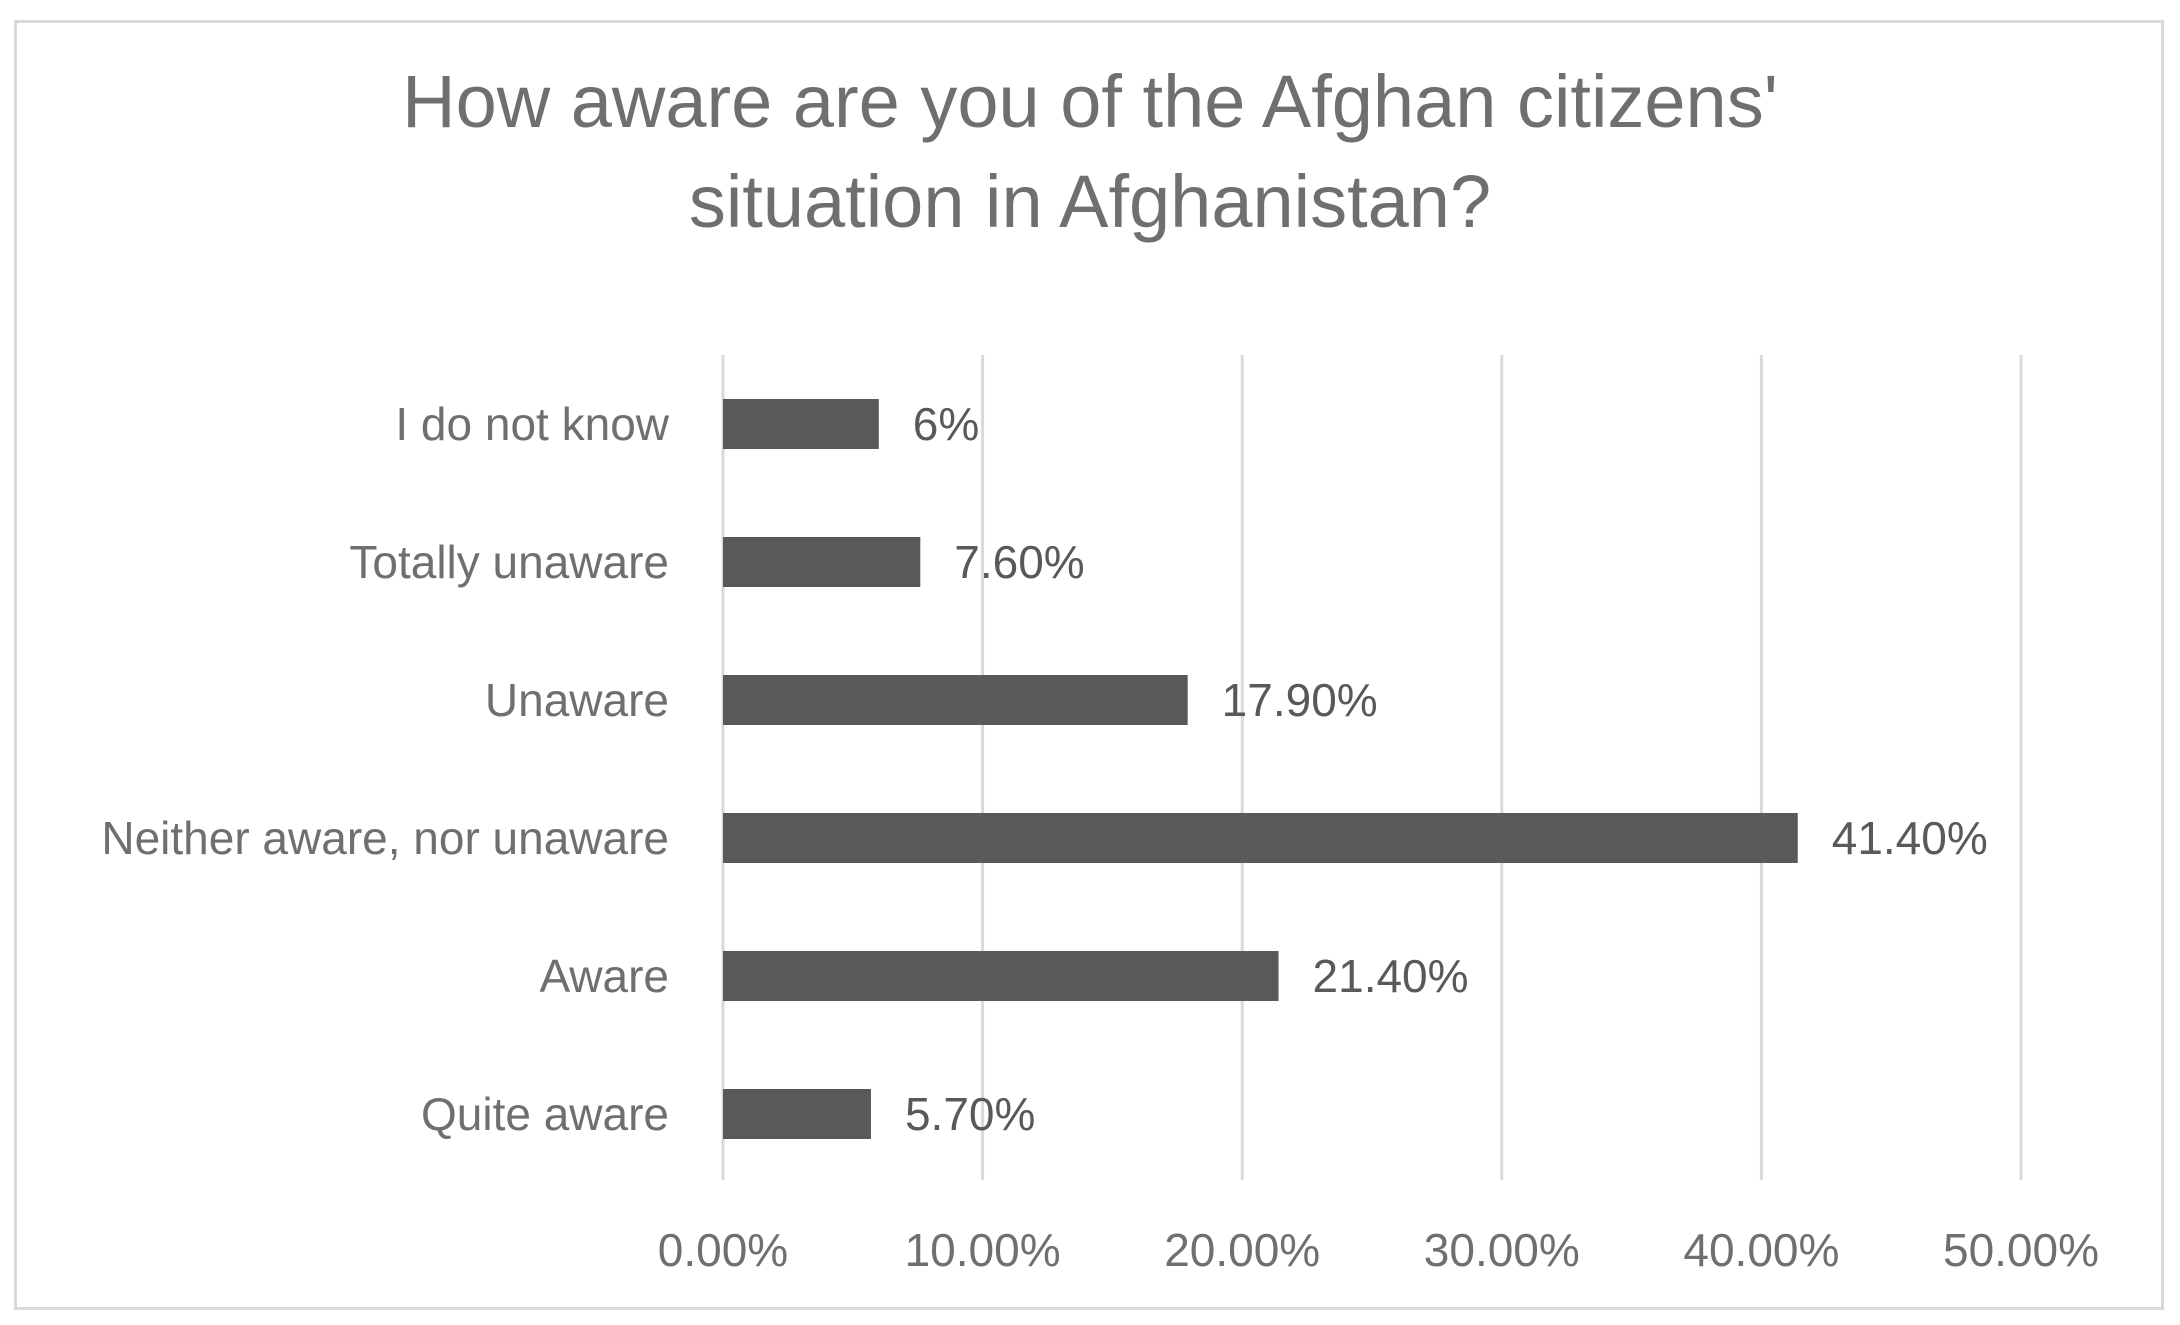 This screenshot has width=2180, height=1325. I want to click on data-label: 41.40%, so click(1910, 838).